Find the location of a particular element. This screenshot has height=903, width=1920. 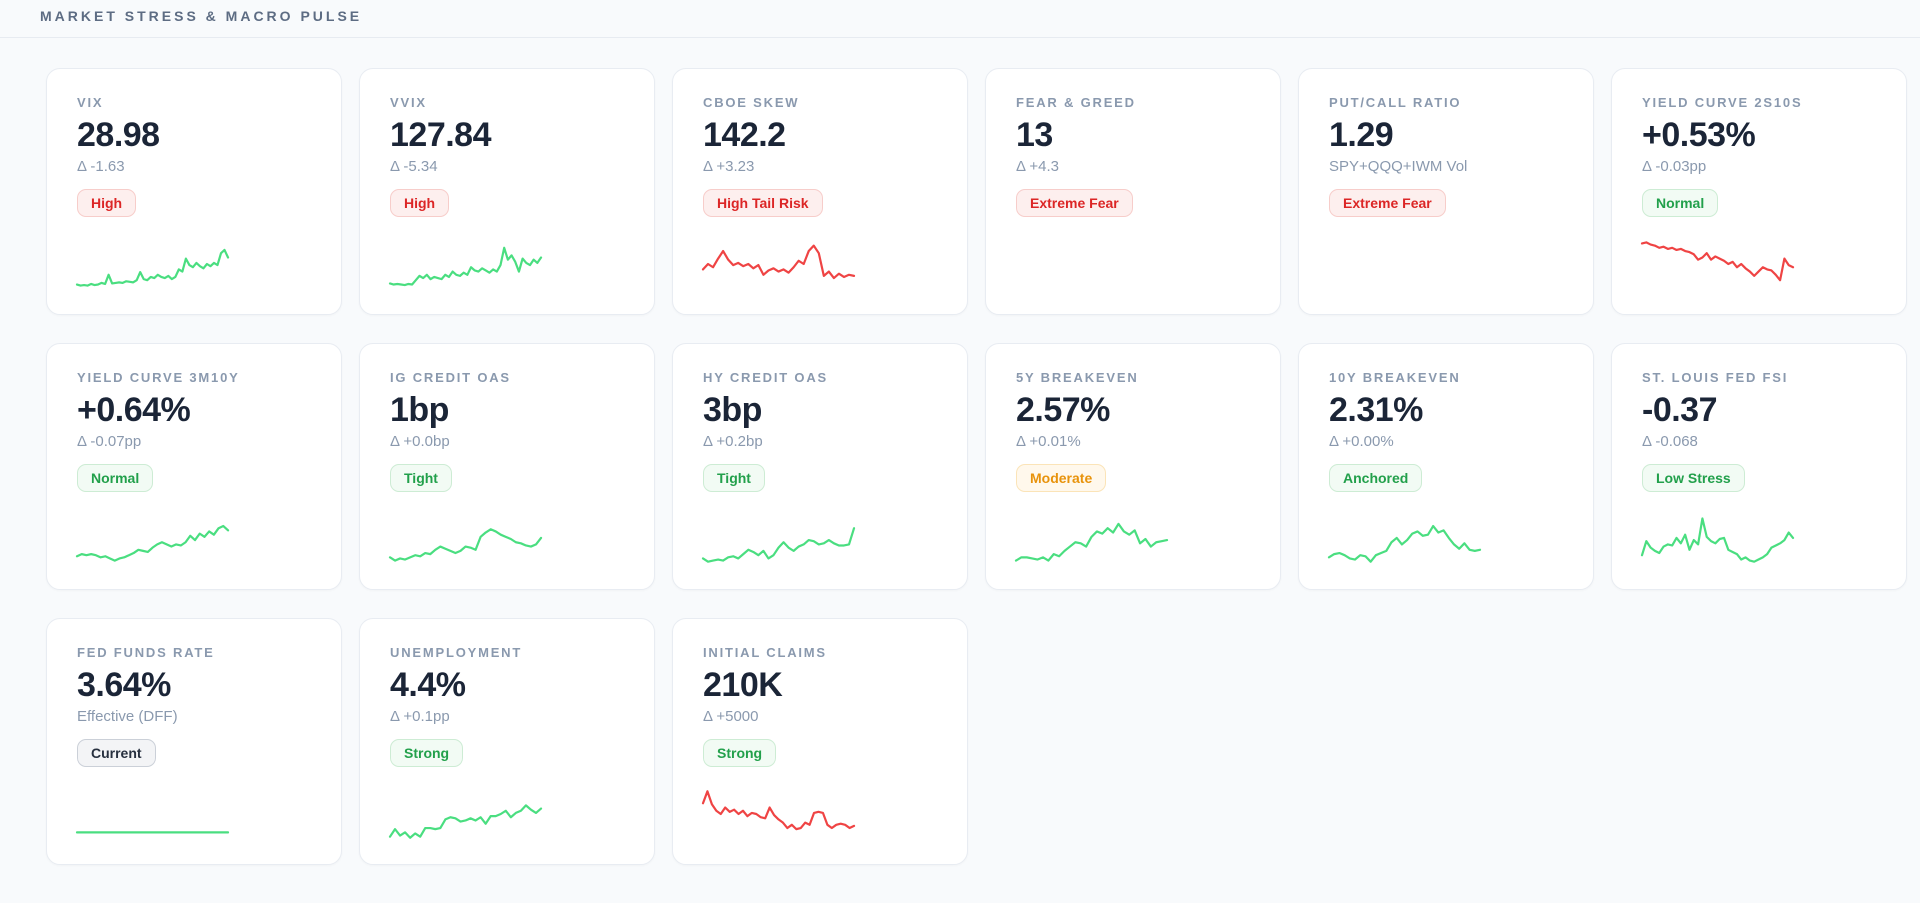

metric-value: 127.84 is located at coordinates (441, 135).